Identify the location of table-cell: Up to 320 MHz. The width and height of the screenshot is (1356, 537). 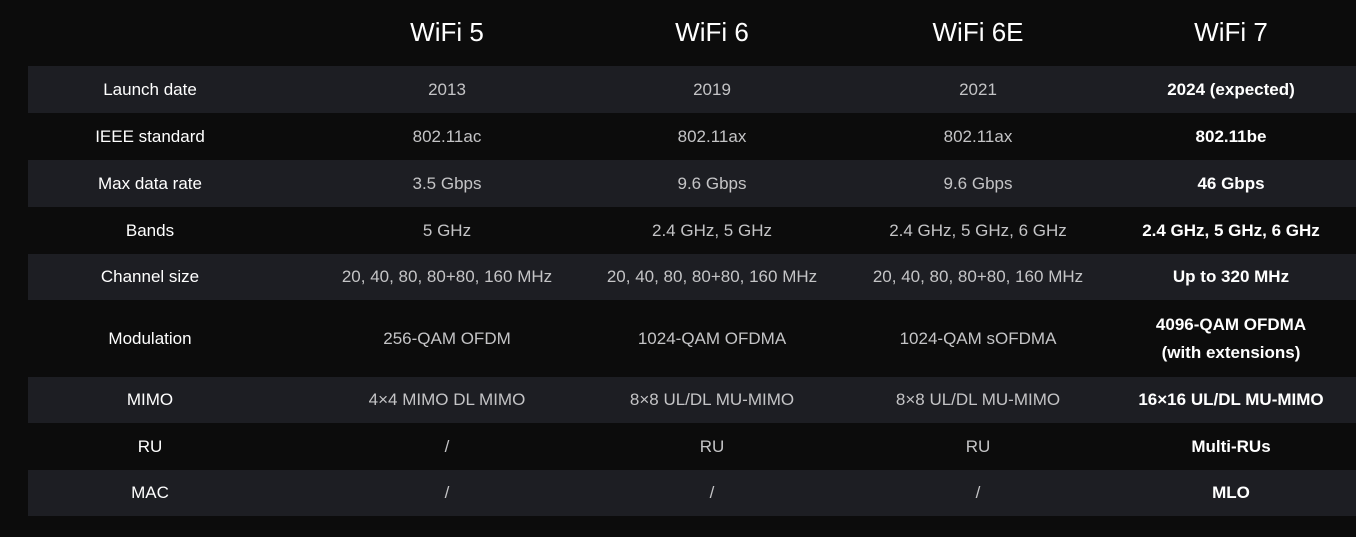
(1223, 277).